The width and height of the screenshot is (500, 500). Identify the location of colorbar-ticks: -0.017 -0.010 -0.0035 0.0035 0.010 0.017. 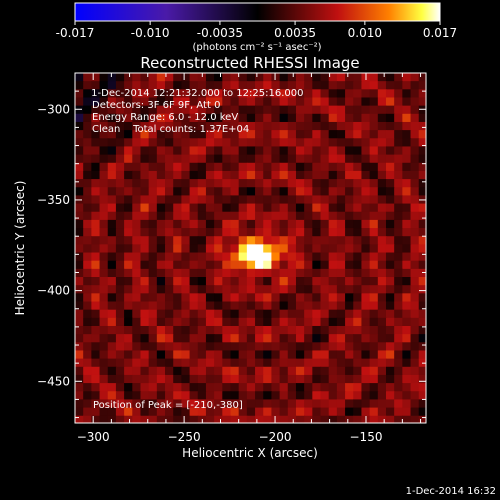
(256, 30).